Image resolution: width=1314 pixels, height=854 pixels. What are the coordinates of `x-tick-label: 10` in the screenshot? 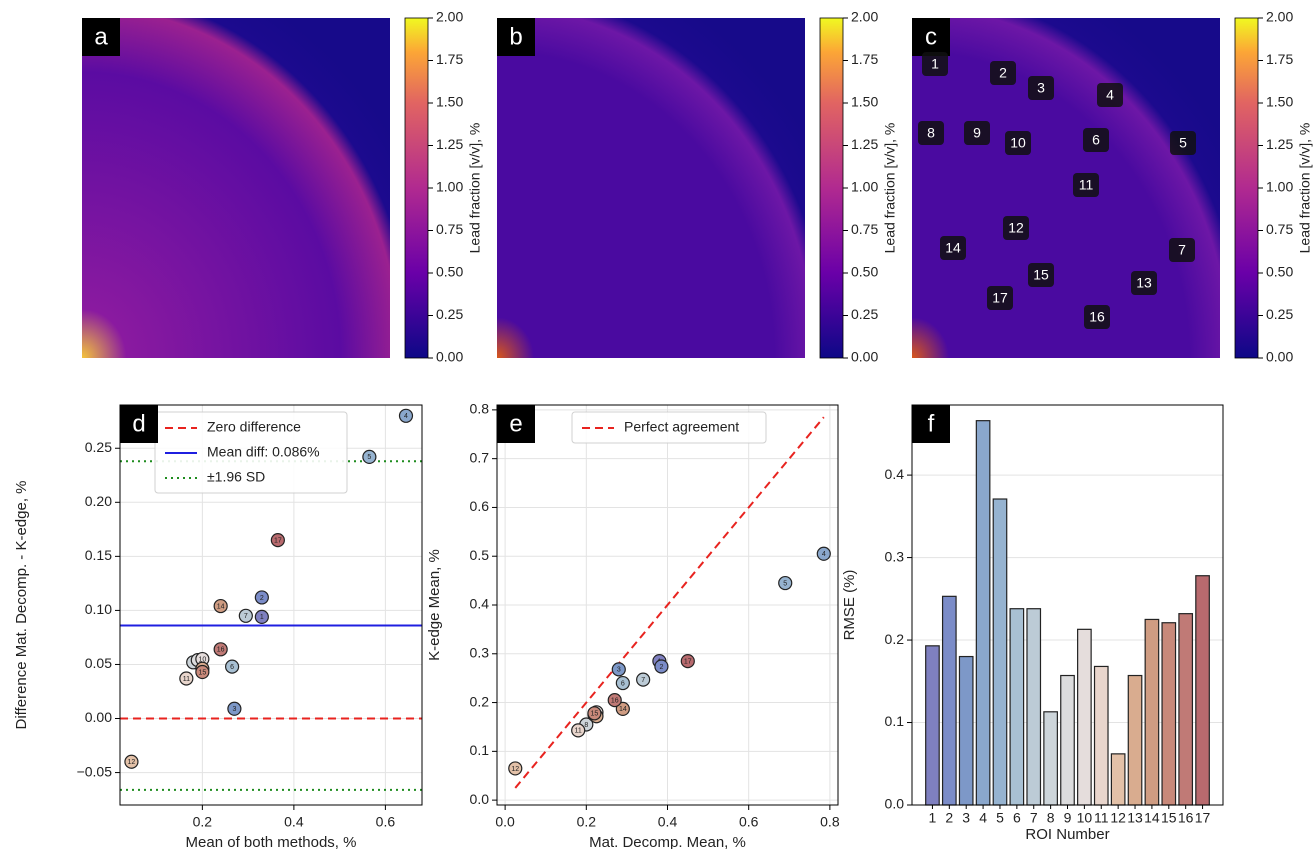 It's located at (1085, 818).